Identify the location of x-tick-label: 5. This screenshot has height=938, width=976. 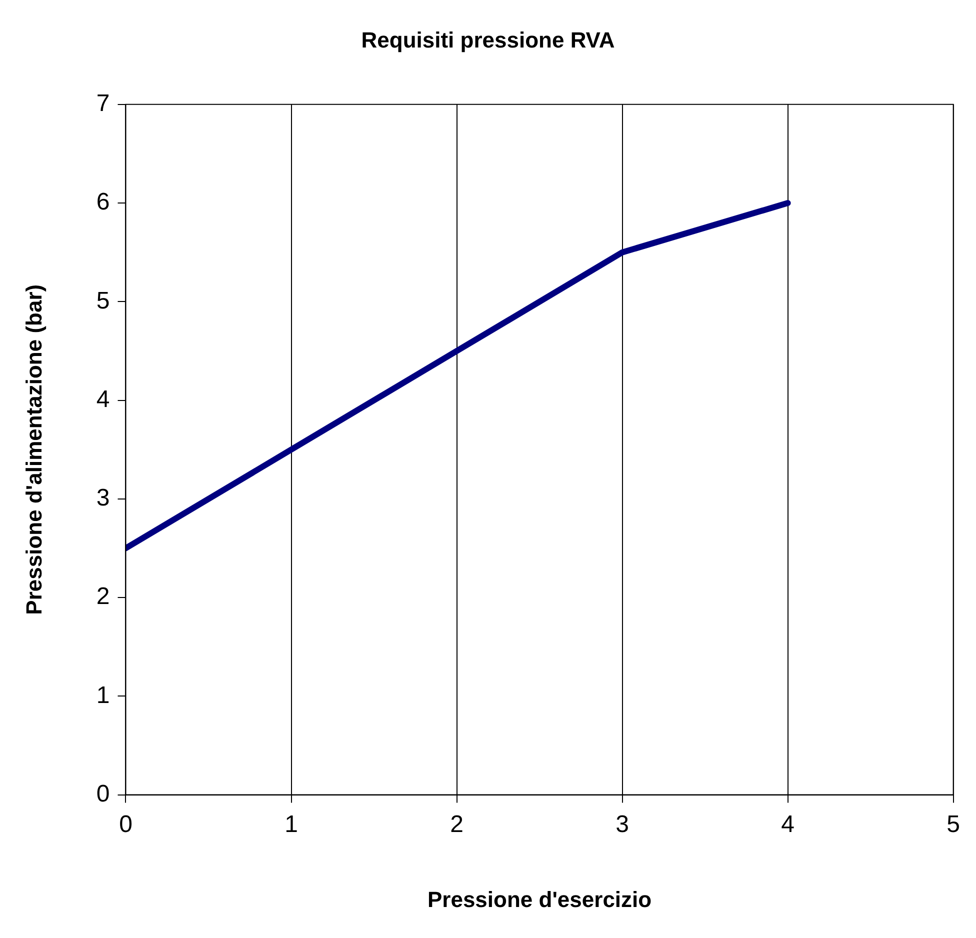
(953, 824).